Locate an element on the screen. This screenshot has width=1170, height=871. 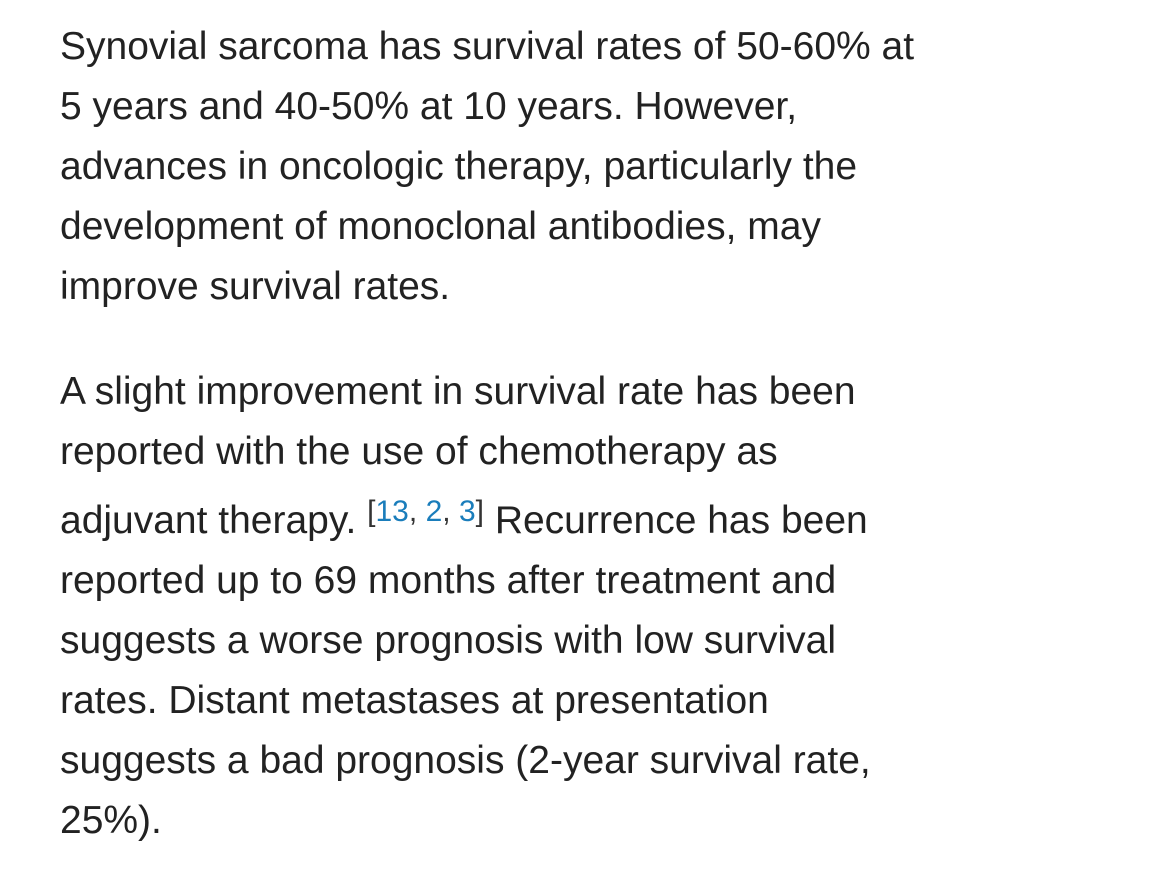
citation: [13, 2, 3] is located at coordinates (425, 511).